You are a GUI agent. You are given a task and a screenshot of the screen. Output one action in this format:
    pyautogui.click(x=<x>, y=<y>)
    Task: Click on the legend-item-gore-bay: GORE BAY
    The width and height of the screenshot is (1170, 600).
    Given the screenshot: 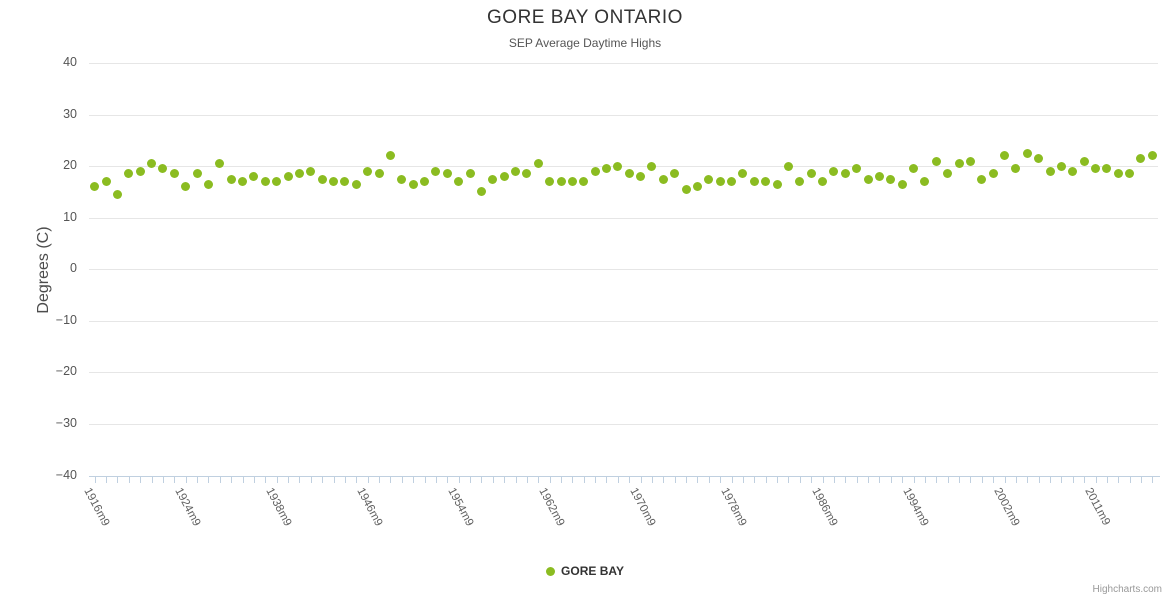 What is the action you would take?
    pyautogui.click(x=585, y=571)
    